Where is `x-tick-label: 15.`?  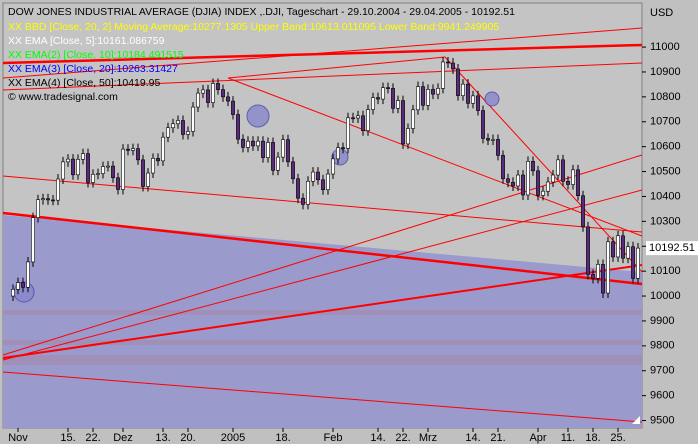 x-tick-label: 15. is located at coordinates (67, 438).